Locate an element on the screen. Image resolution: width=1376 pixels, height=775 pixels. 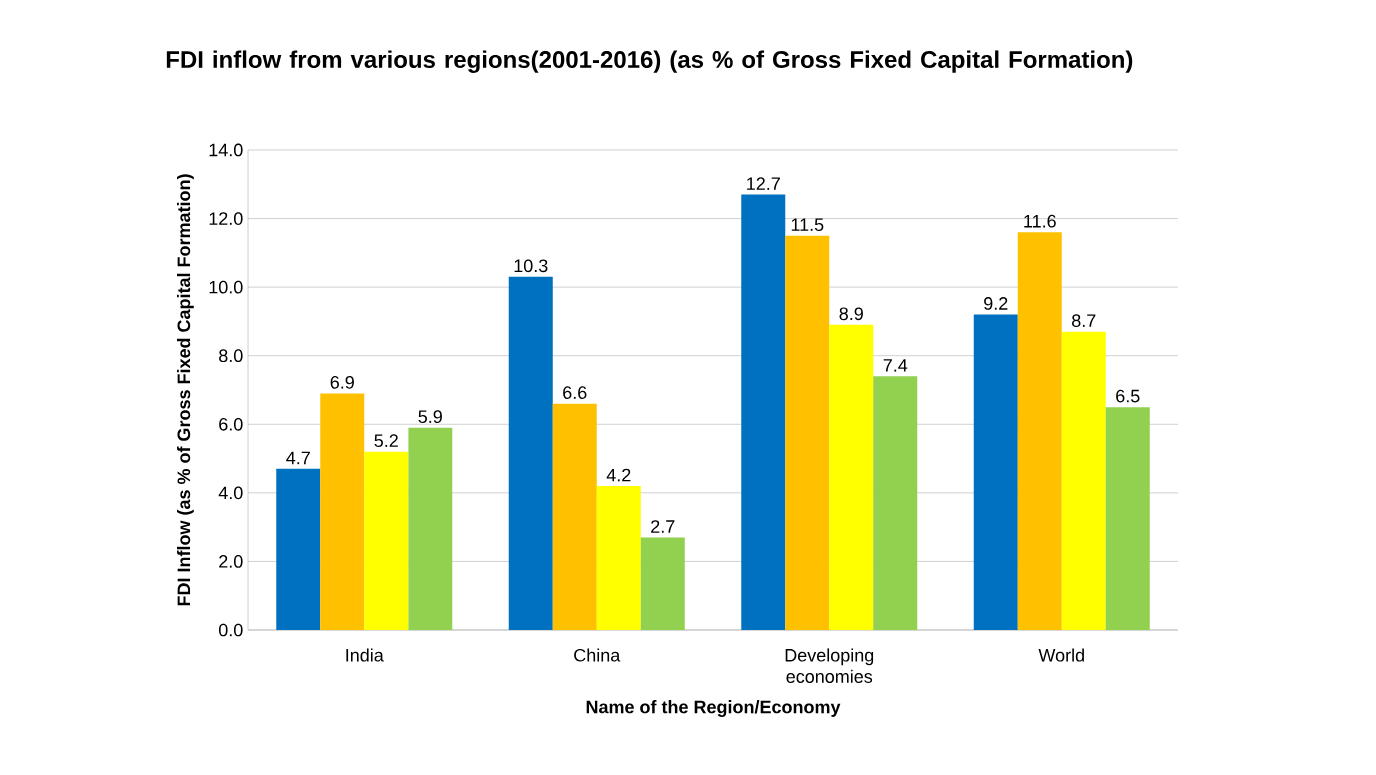
data-label: 8.9 is located at coordinates (851, 314).